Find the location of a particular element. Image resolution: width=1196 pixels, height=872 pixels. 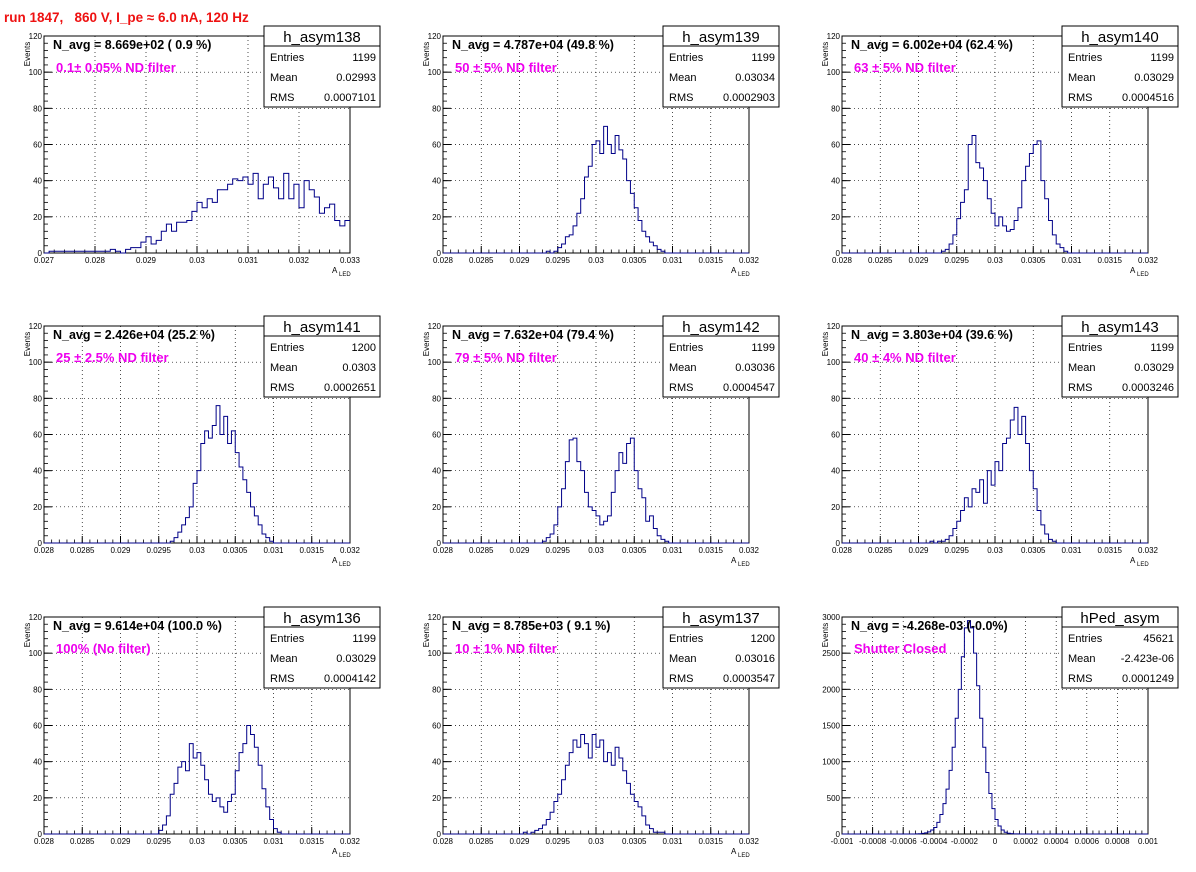

x-tick-label: 0.0295 is located at coordinates (159, 841).